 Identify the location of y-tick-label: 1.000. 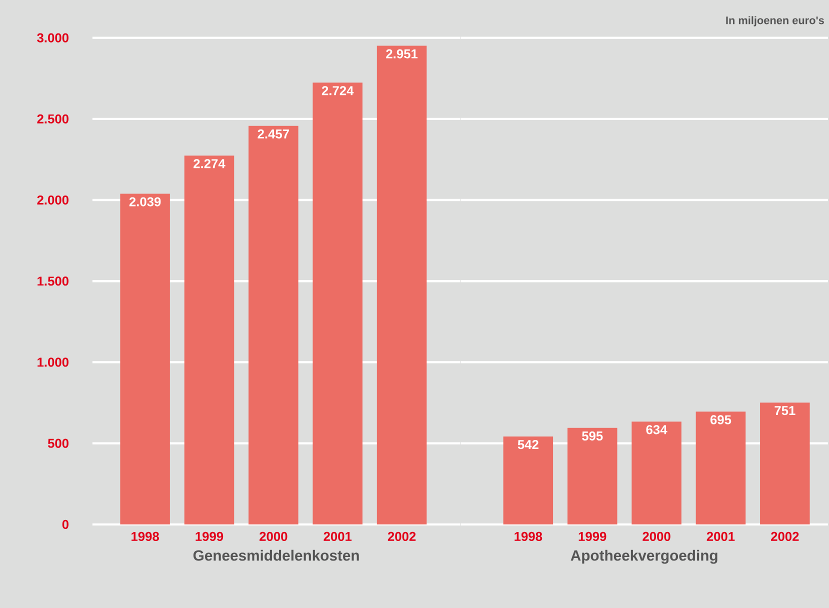
(53, 362).